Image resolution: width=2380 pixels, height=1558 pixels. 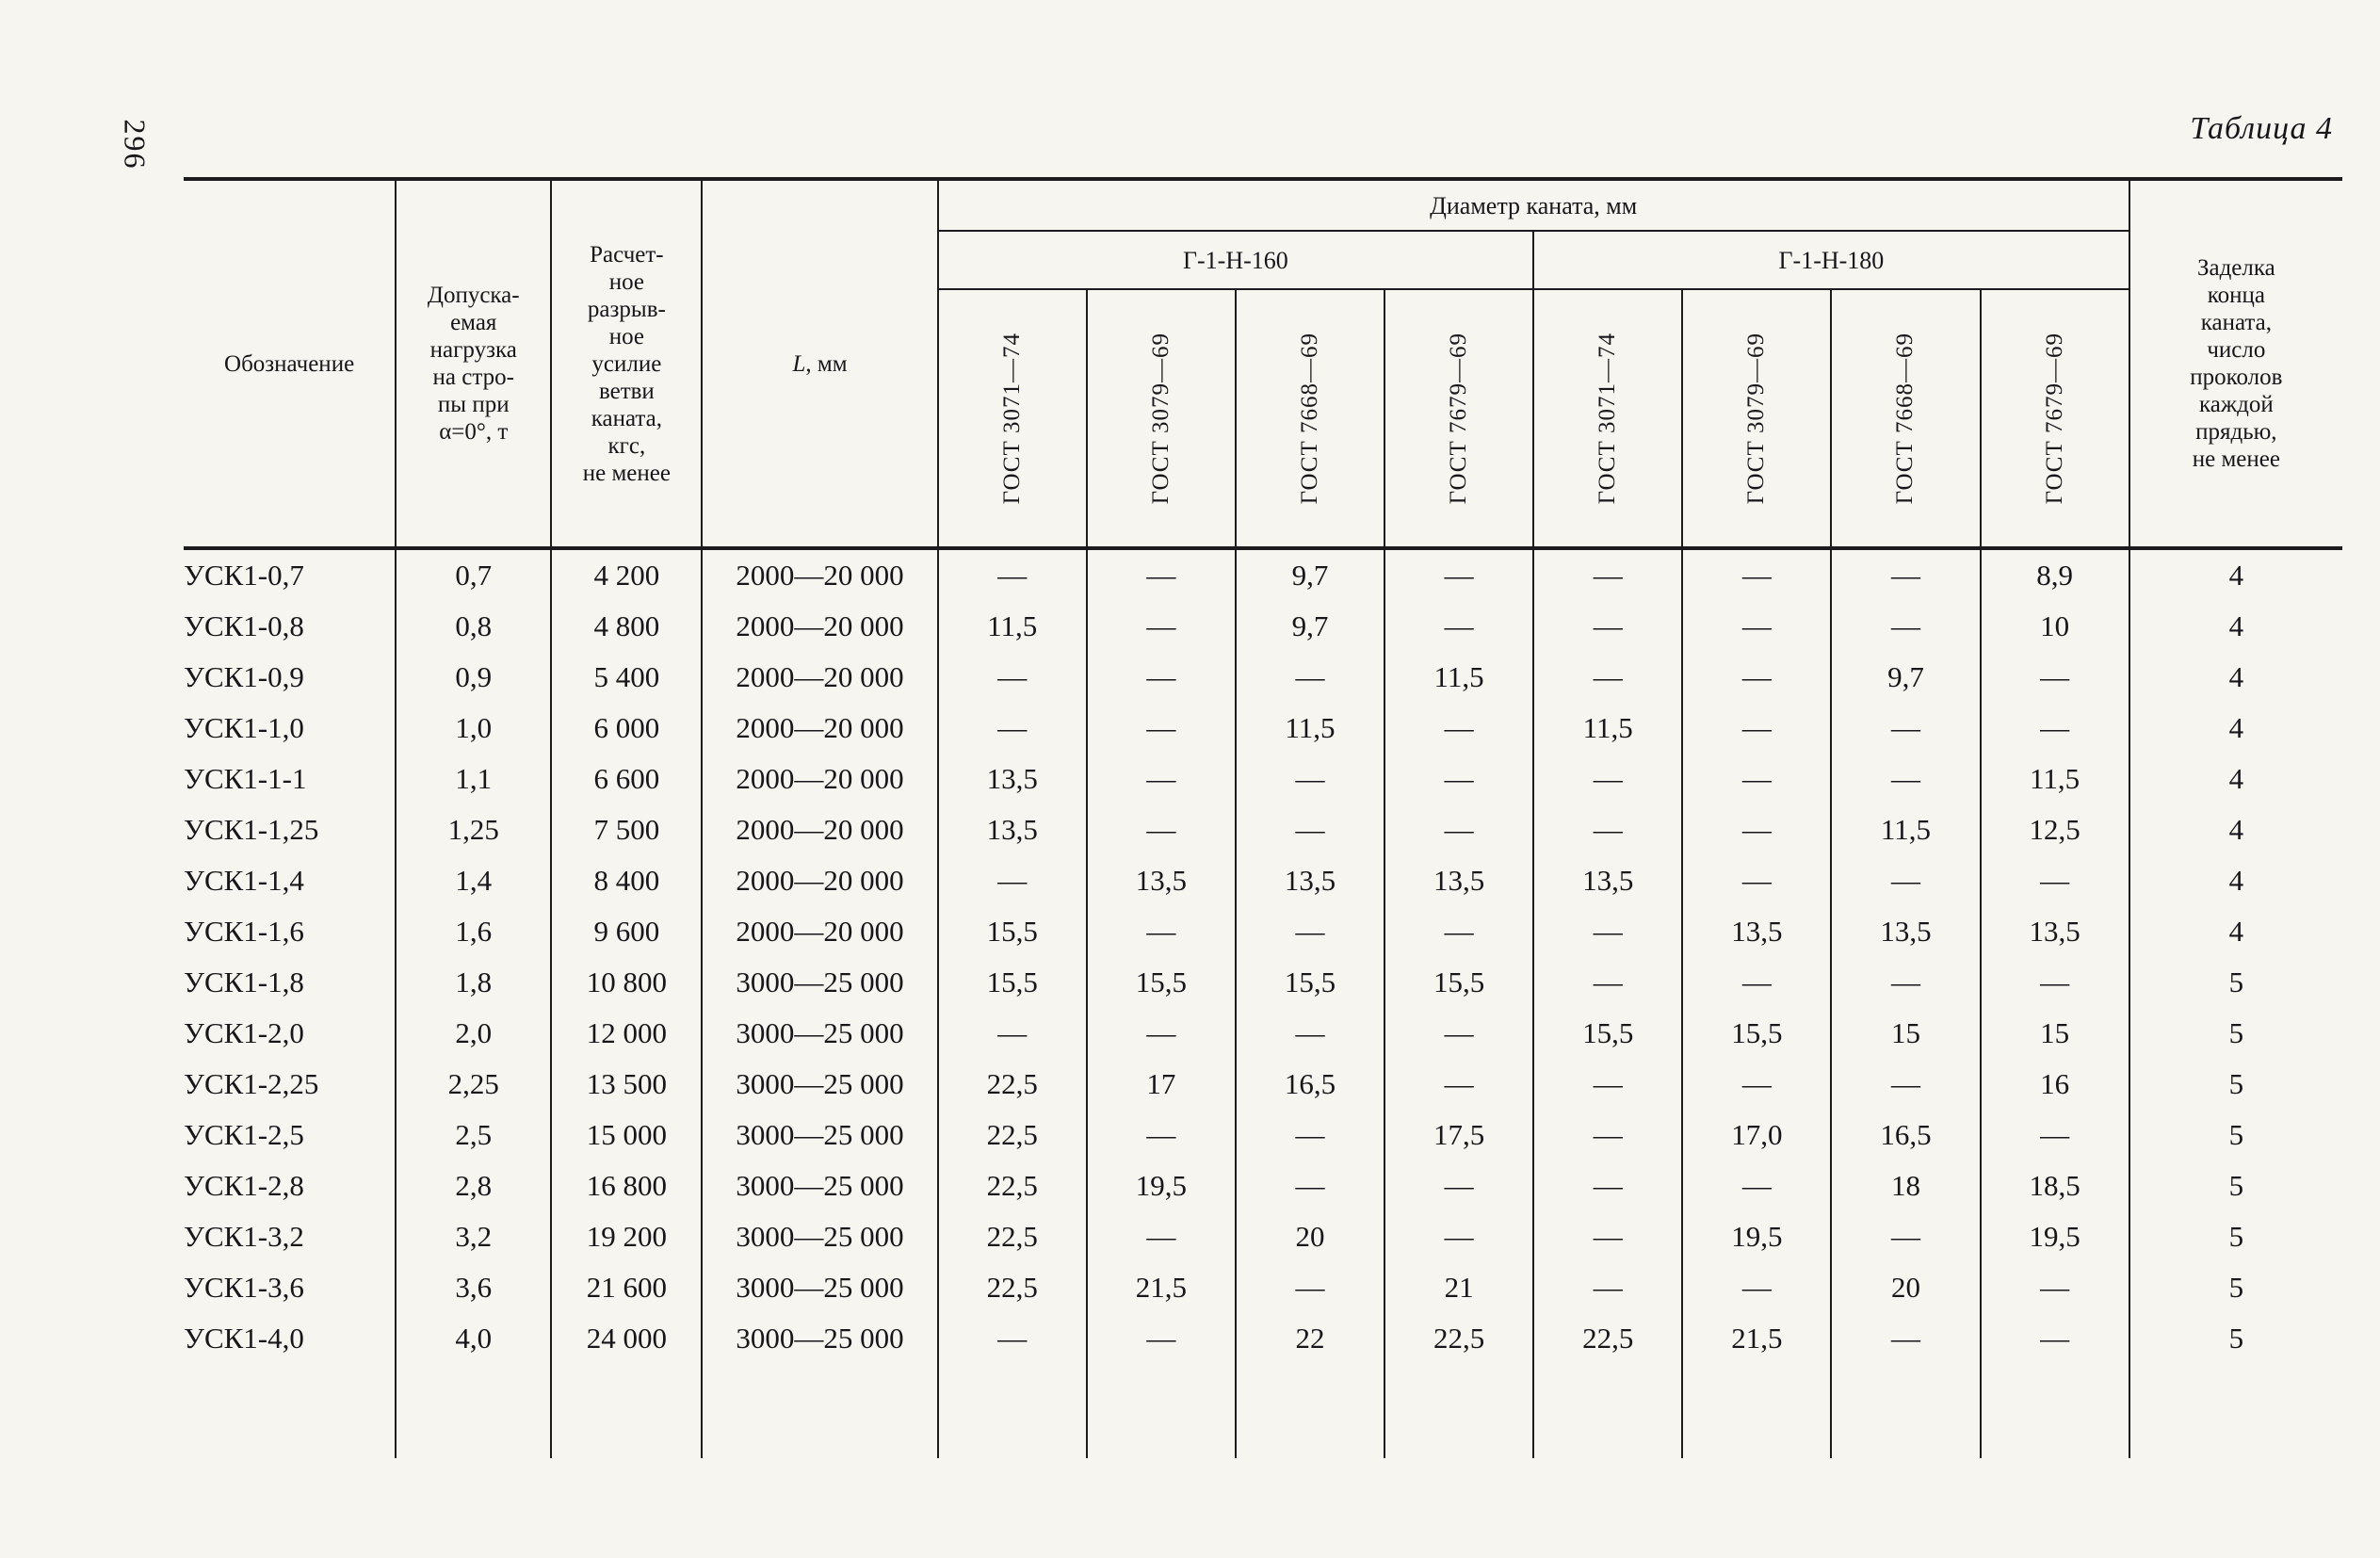 I want to click on value-cell: 19 200, so click(x=627, y=1236).